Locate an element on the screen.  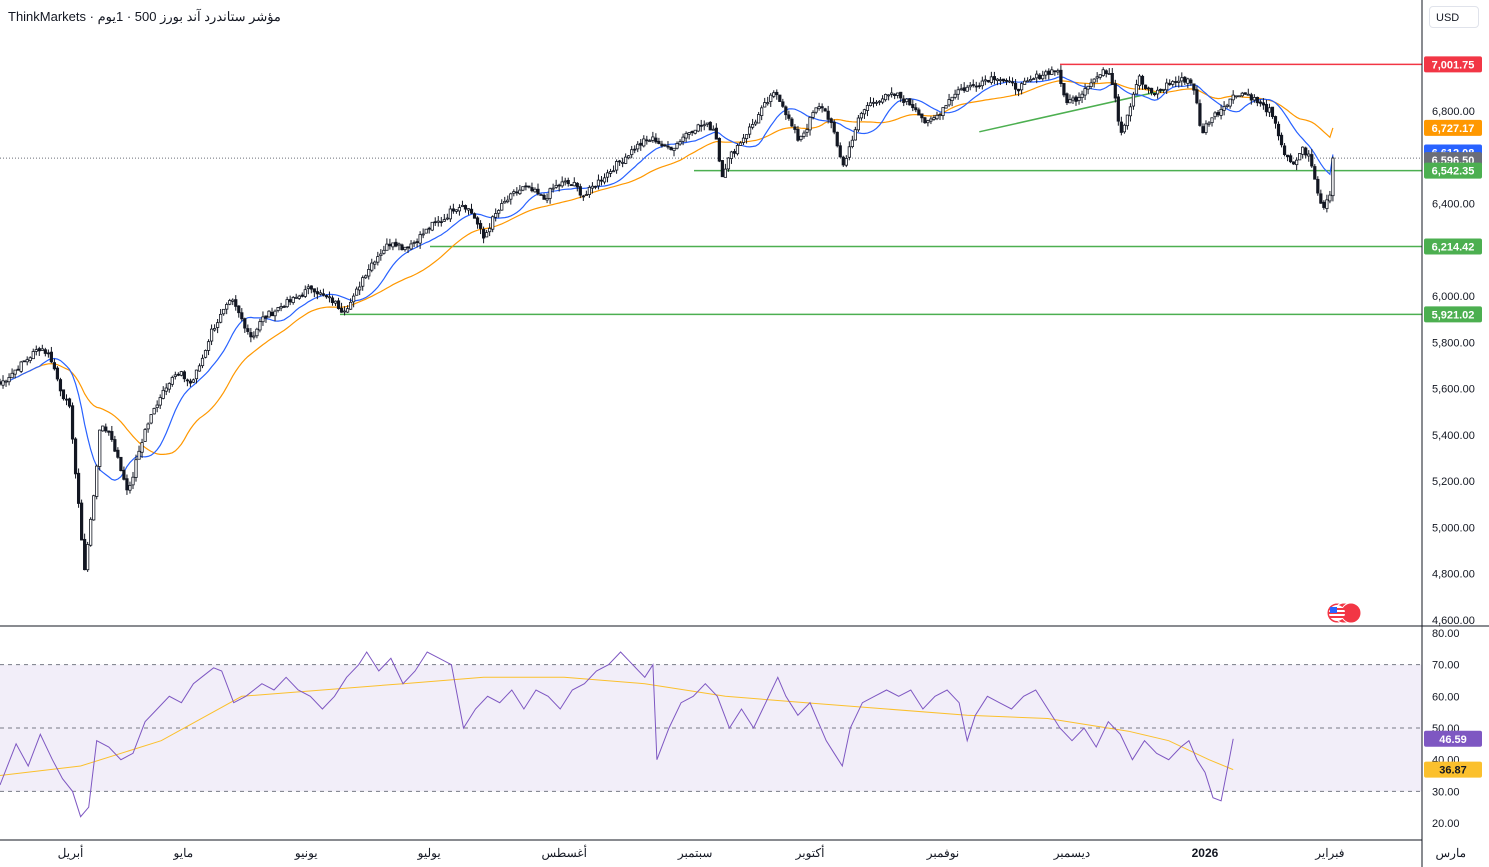
rsi-signal-badge-bg is located at coordinates (1453, 769).